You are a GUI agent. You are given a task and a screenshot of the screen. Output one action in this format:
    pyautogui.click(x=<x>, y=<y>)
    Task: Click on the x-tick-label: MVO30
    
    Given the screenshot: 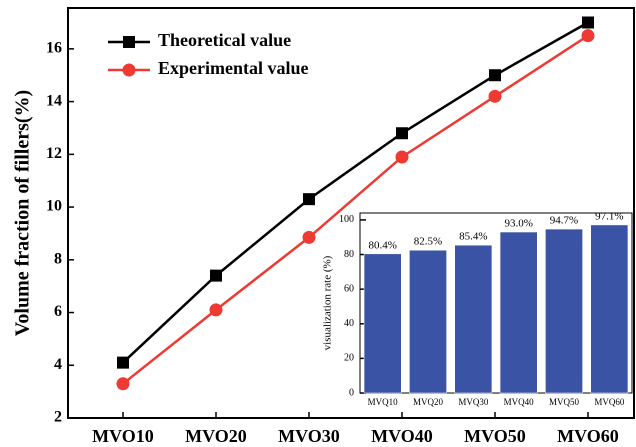 What is the action you would take?
    pyautogui.click(x=309, y=436)
    